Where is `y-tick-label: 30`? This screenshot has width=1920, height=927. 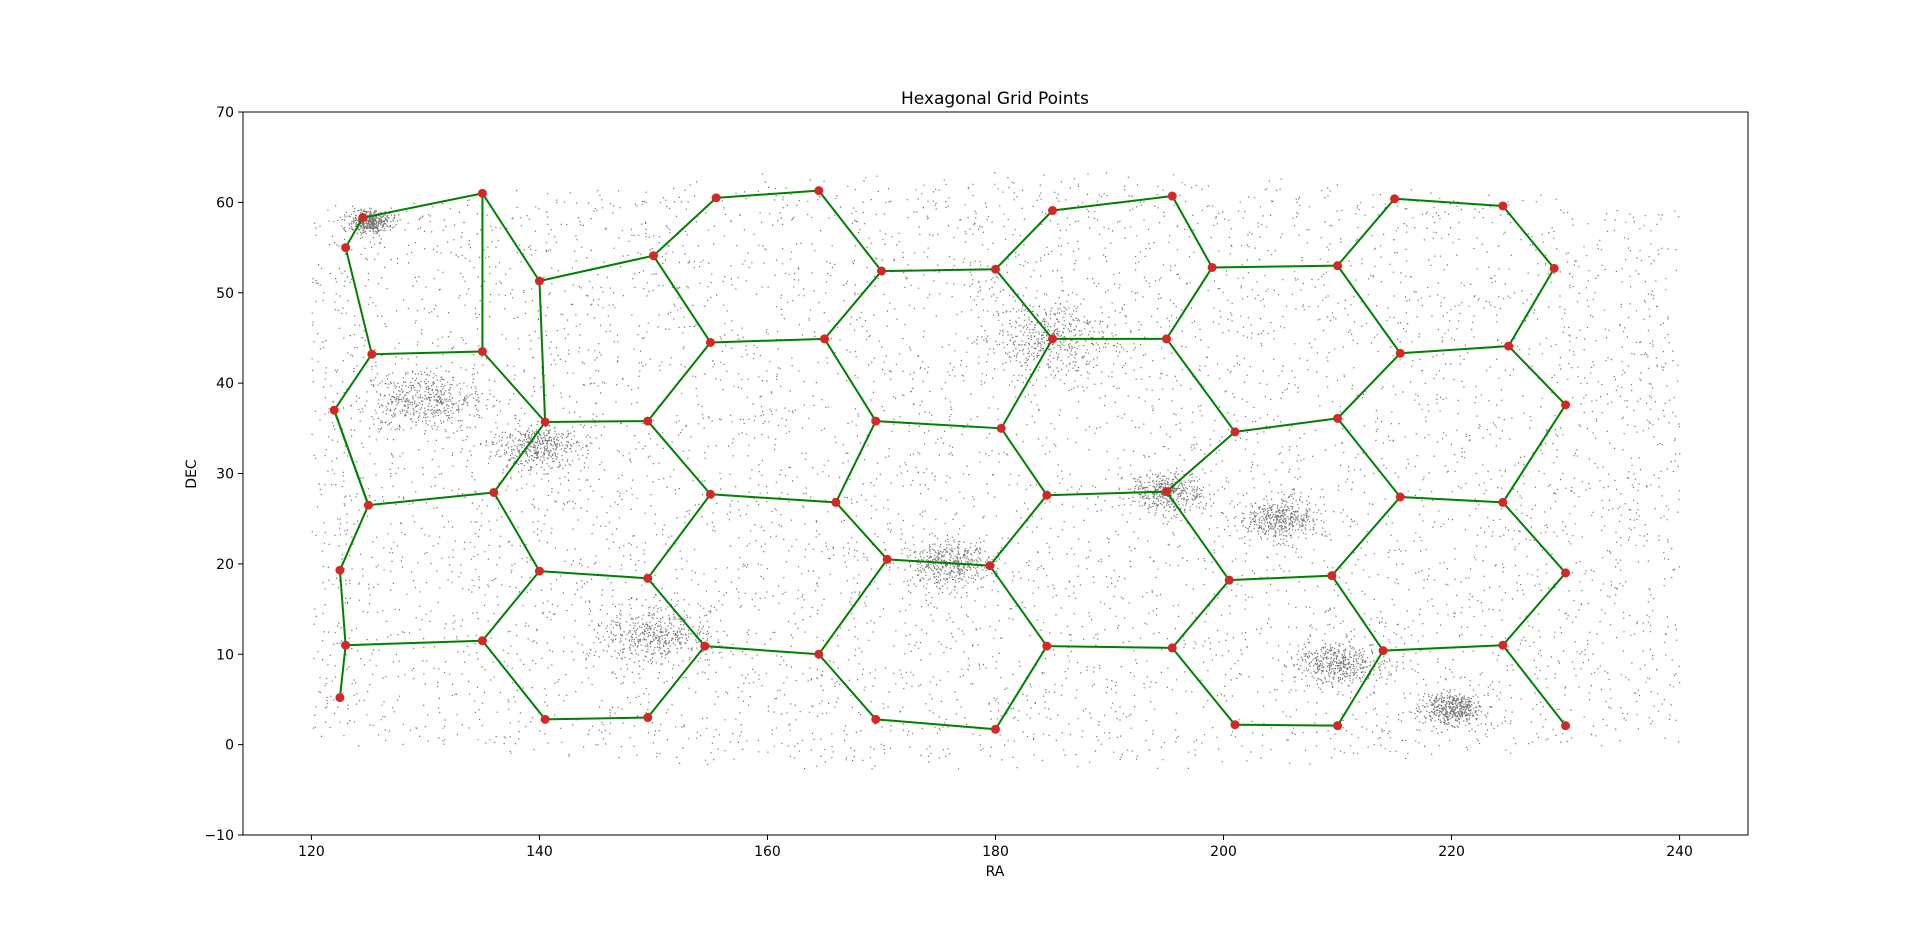
y-tick-label: 30 is located at coordinates (225, 475).